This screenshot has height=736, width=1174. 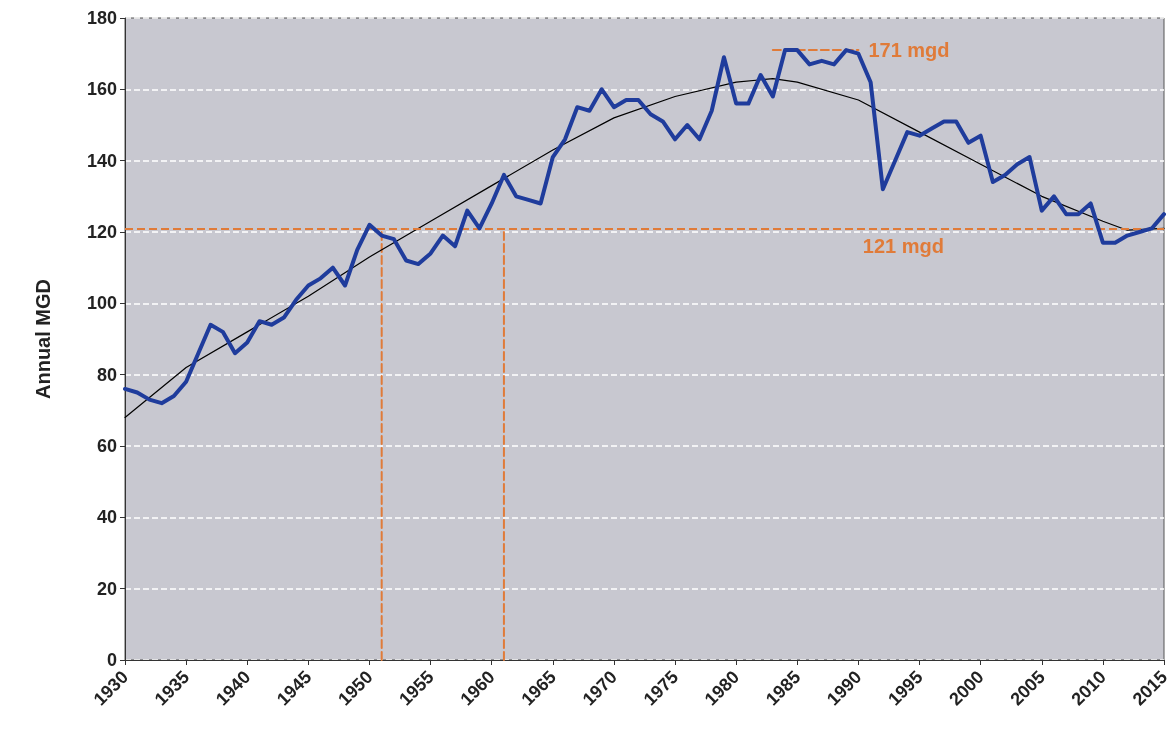 I want to click on y-axis-title: Annual MGD, so click(x=43, y=339).